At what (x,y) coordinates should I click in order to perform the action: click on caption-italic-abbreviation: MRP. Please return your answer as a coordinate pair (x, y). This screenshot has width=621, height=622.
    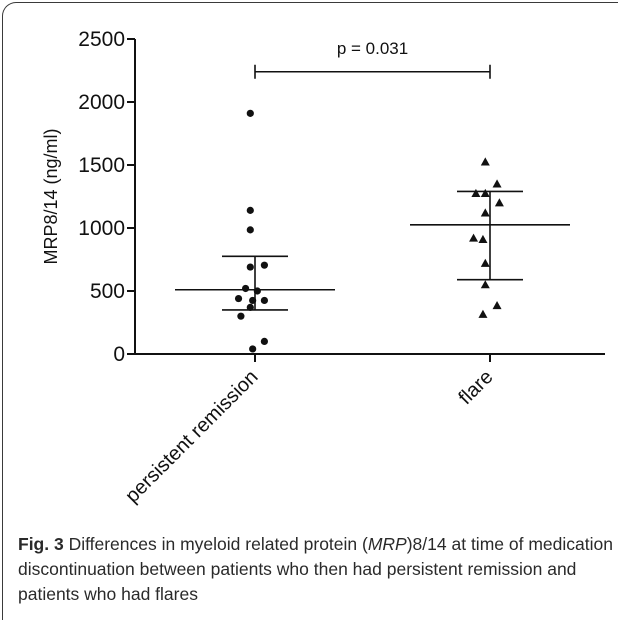
    Looking at the image, I should click on (387, 544).